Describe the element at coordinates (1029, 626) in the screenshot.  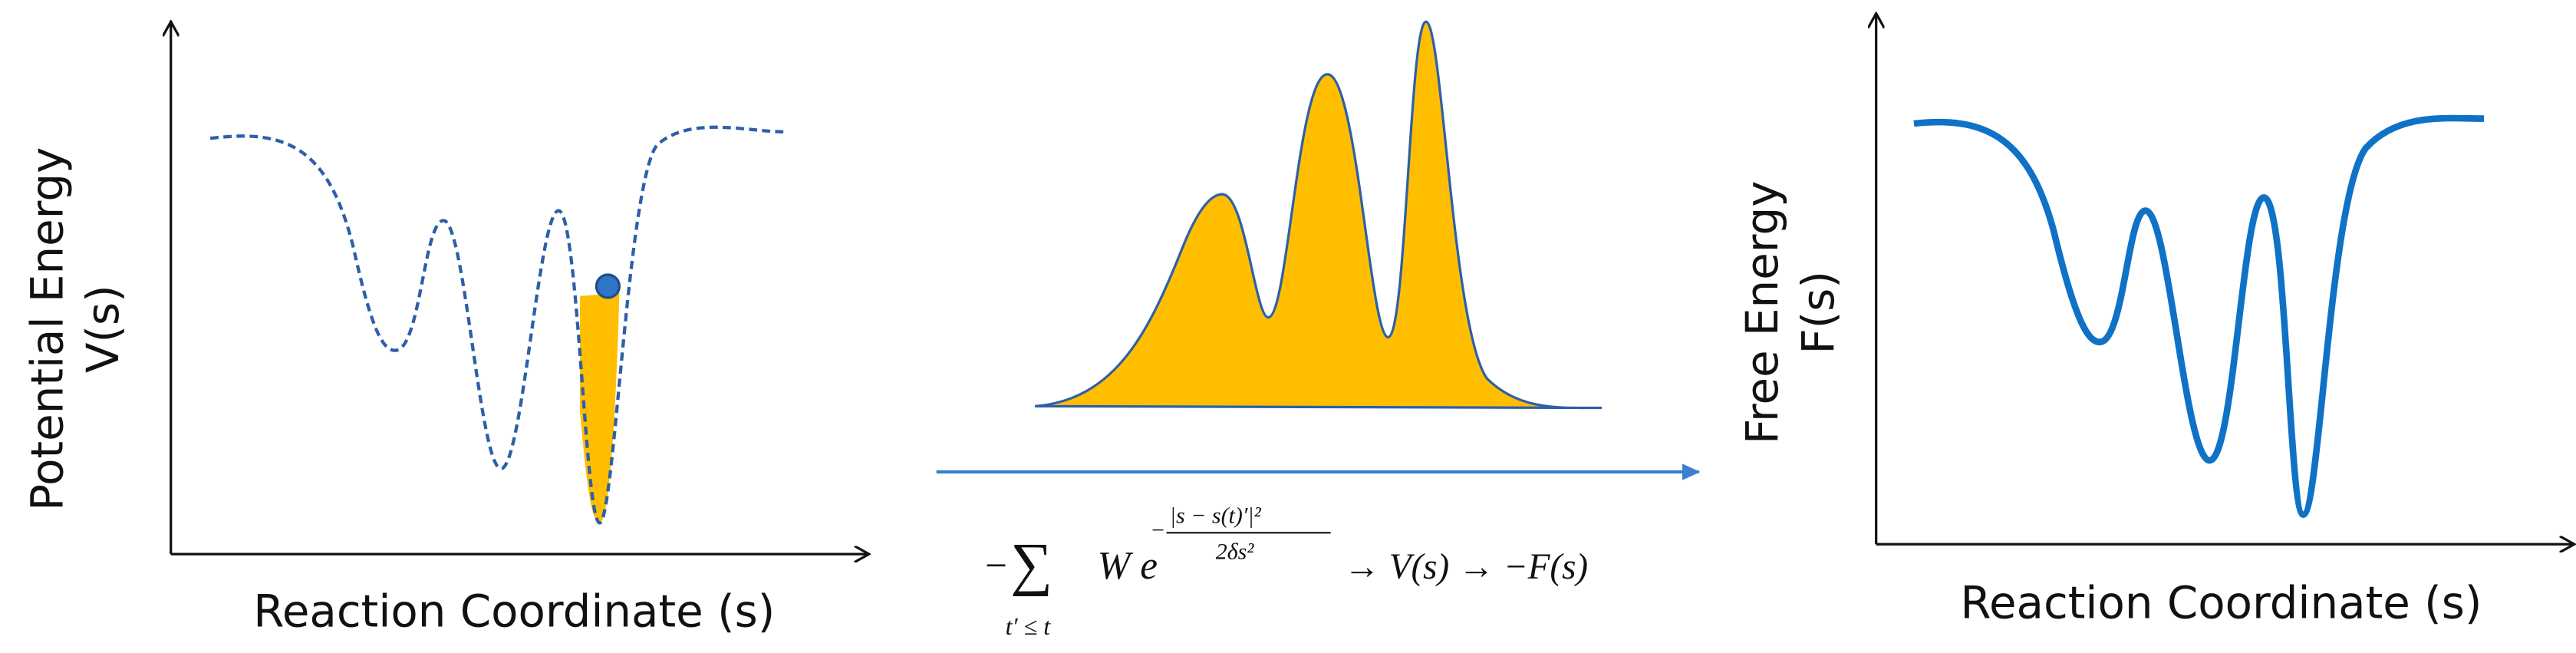
I see `formula-subscript: t′ ≤ t` at that location.